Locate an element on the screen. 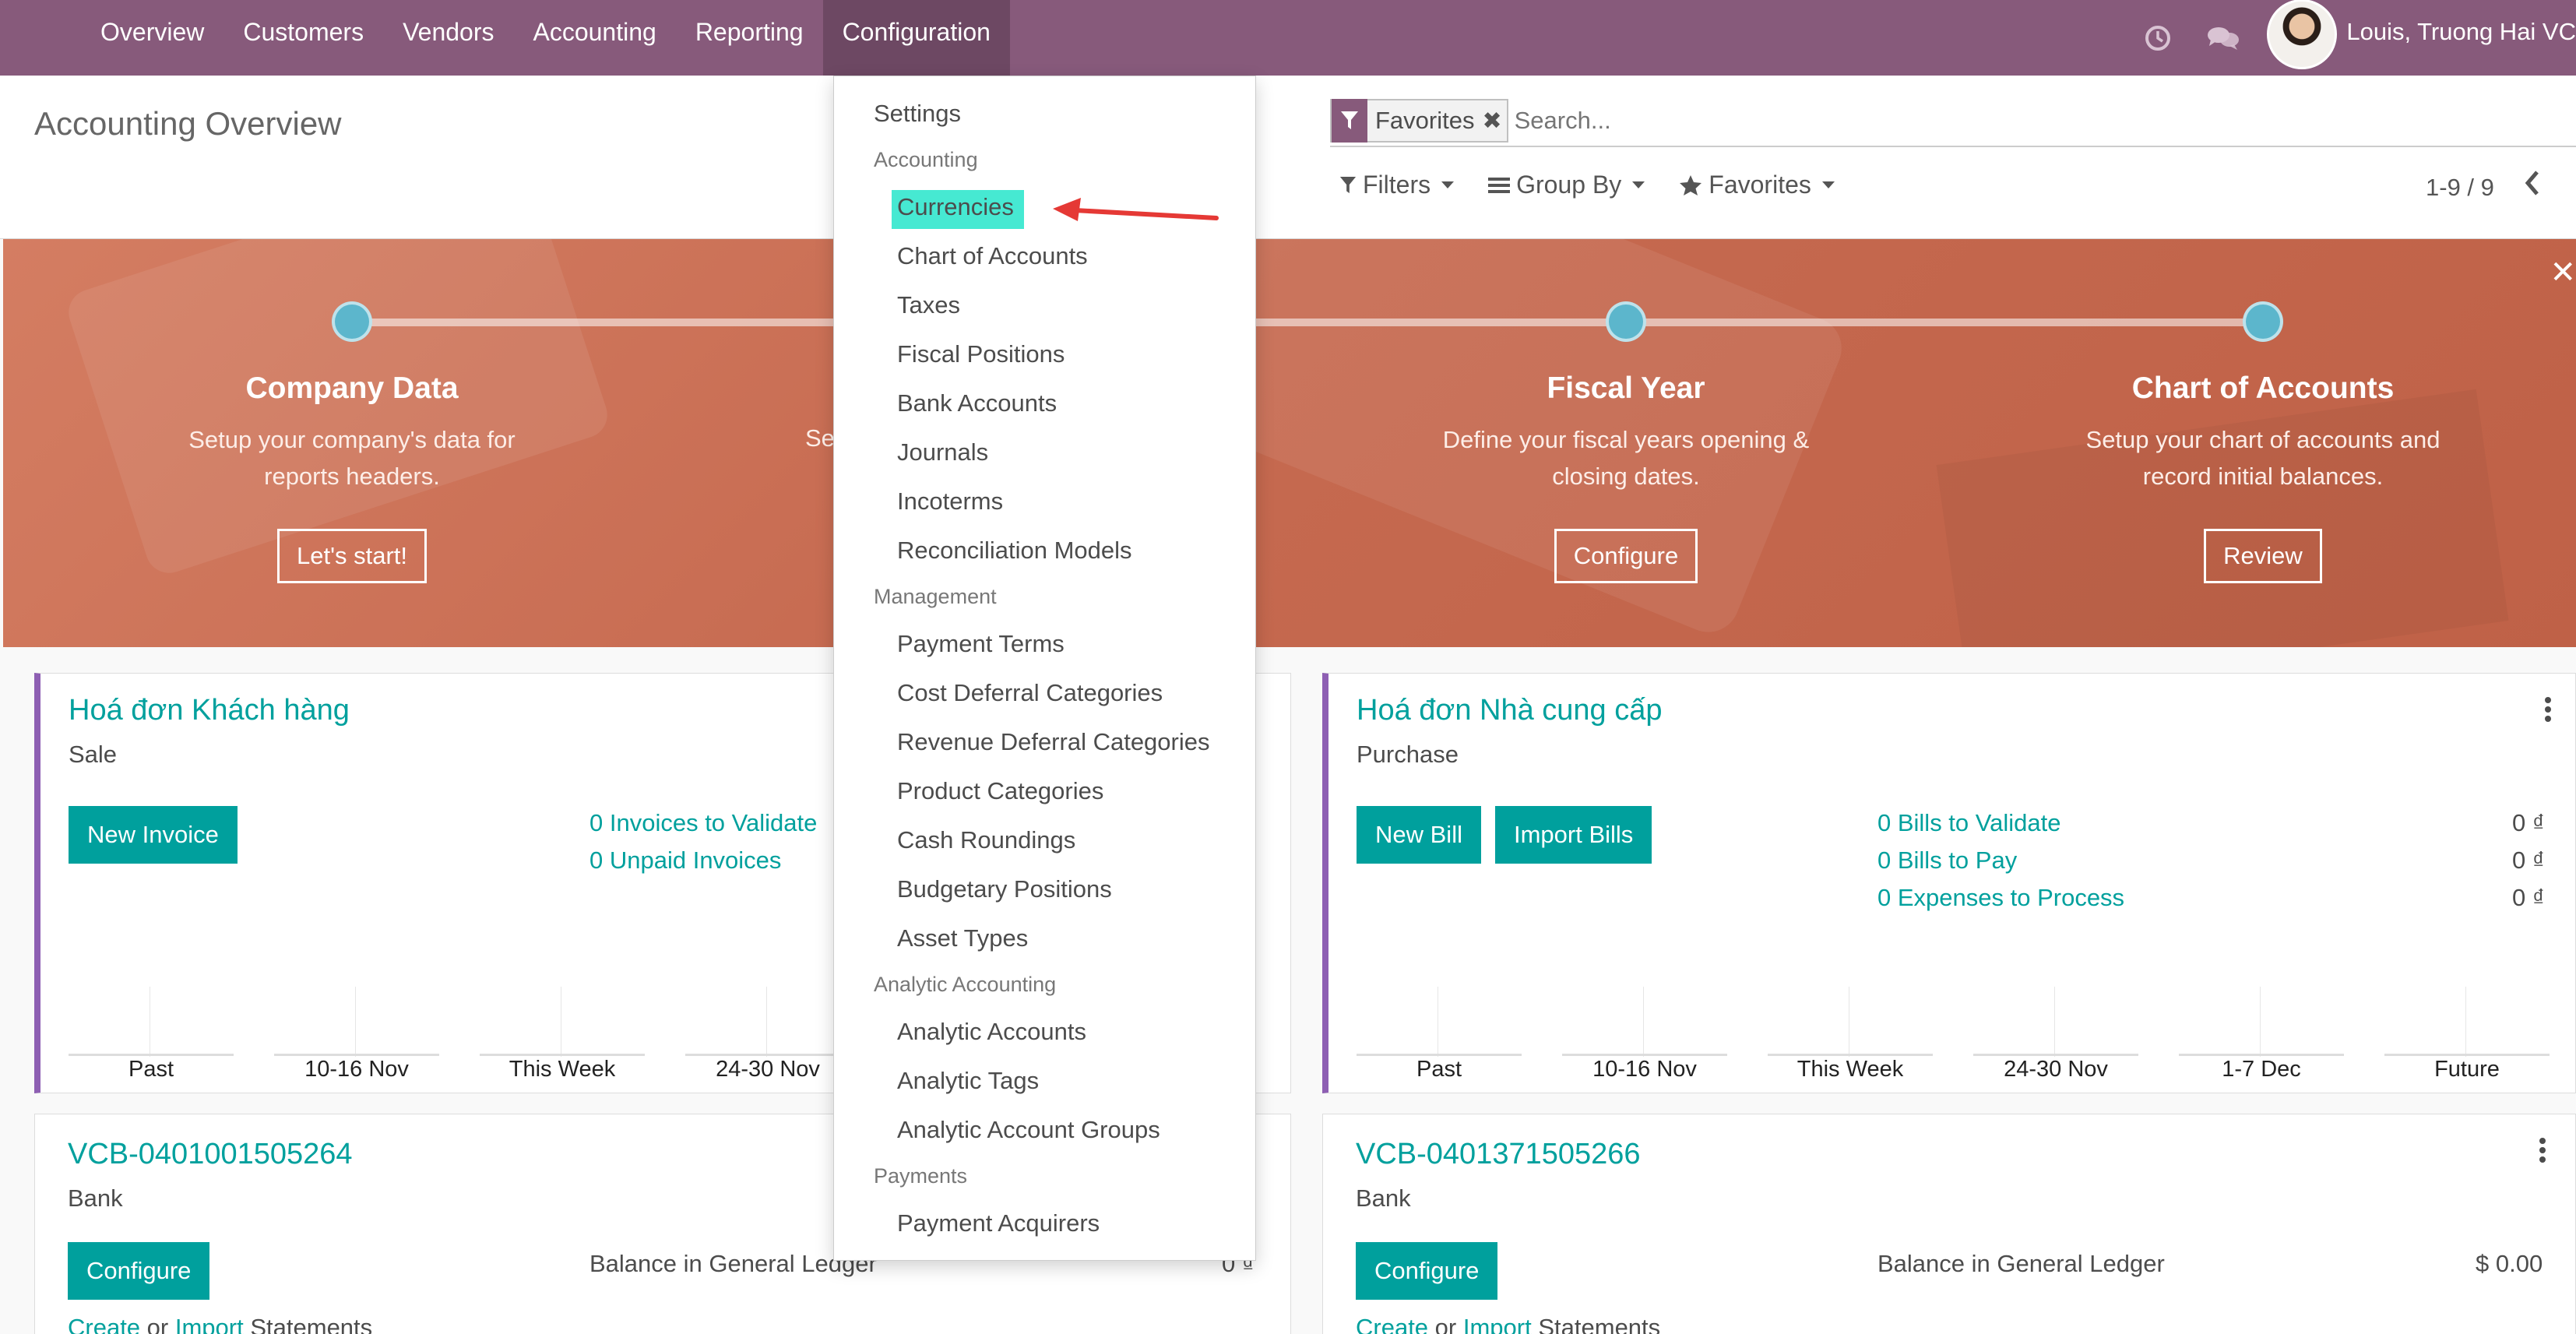 The image size is (2576, 1334). configure-fiscal-year-button: Configure is located at coordinates (1626, 556).